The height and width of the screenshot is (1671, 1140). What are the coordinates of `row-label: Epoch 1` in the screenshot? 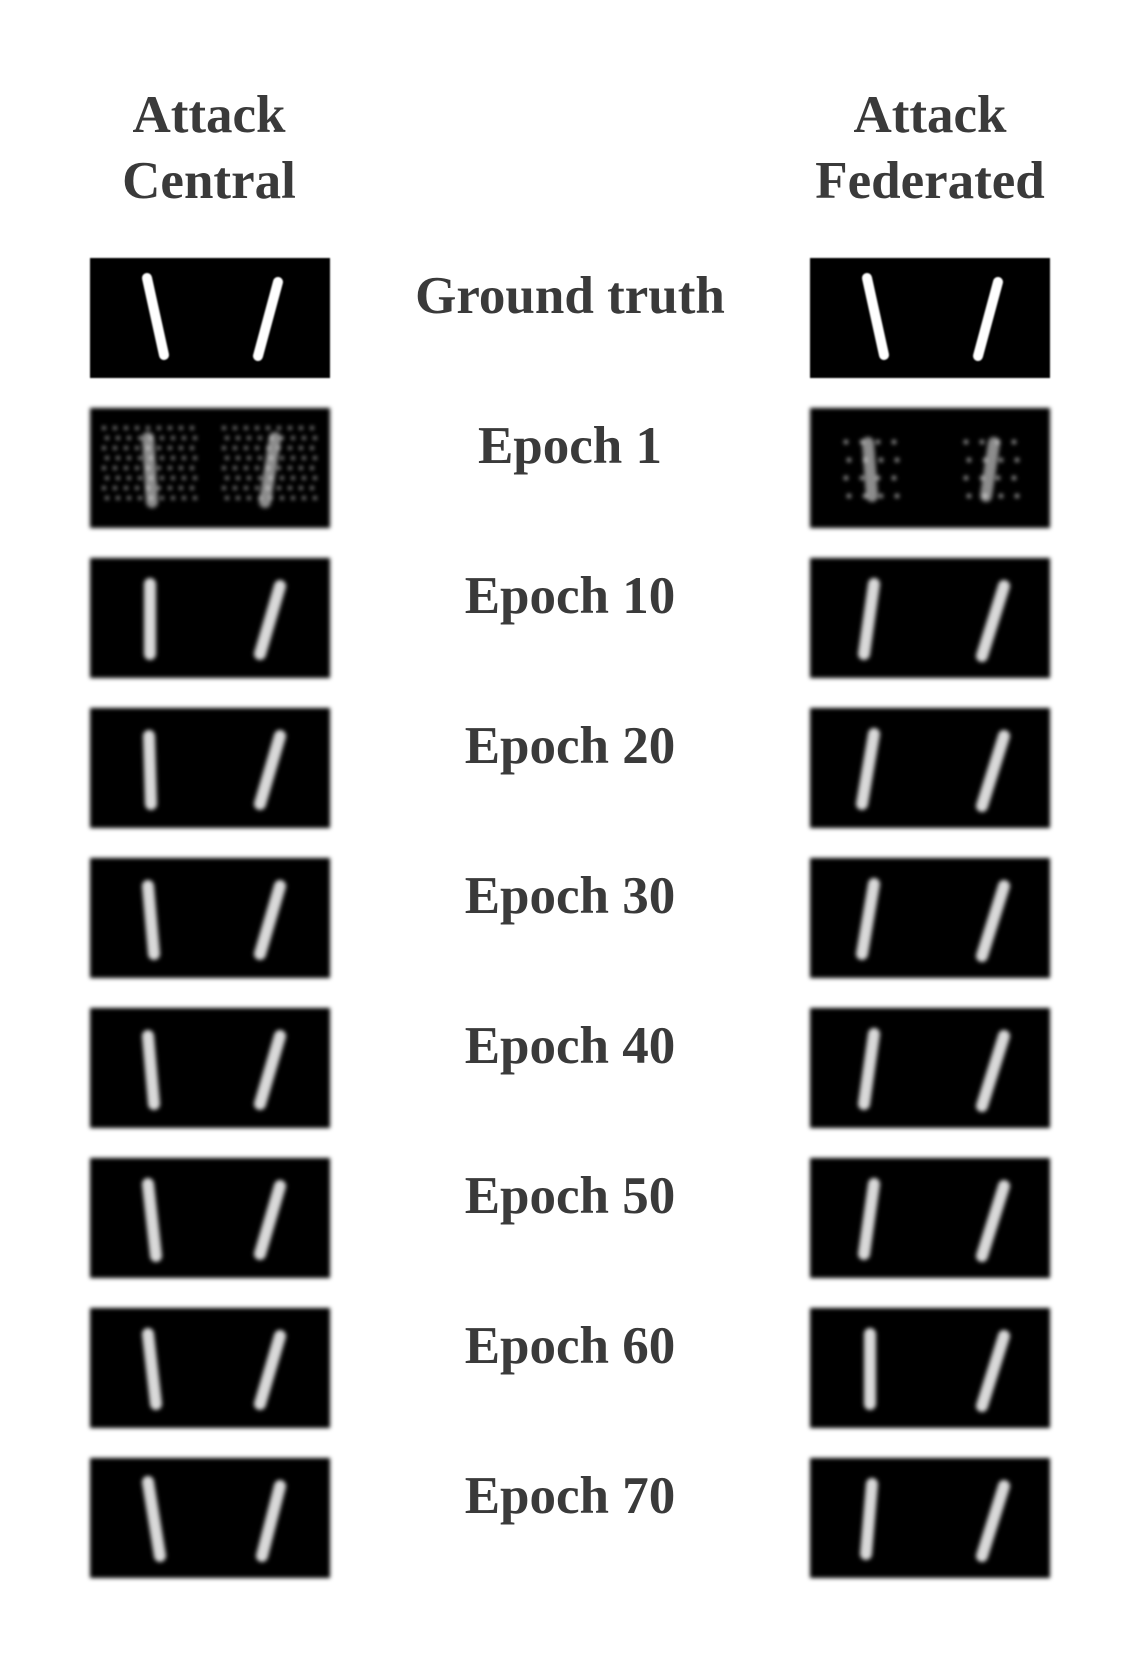 It's located at (570, 446).